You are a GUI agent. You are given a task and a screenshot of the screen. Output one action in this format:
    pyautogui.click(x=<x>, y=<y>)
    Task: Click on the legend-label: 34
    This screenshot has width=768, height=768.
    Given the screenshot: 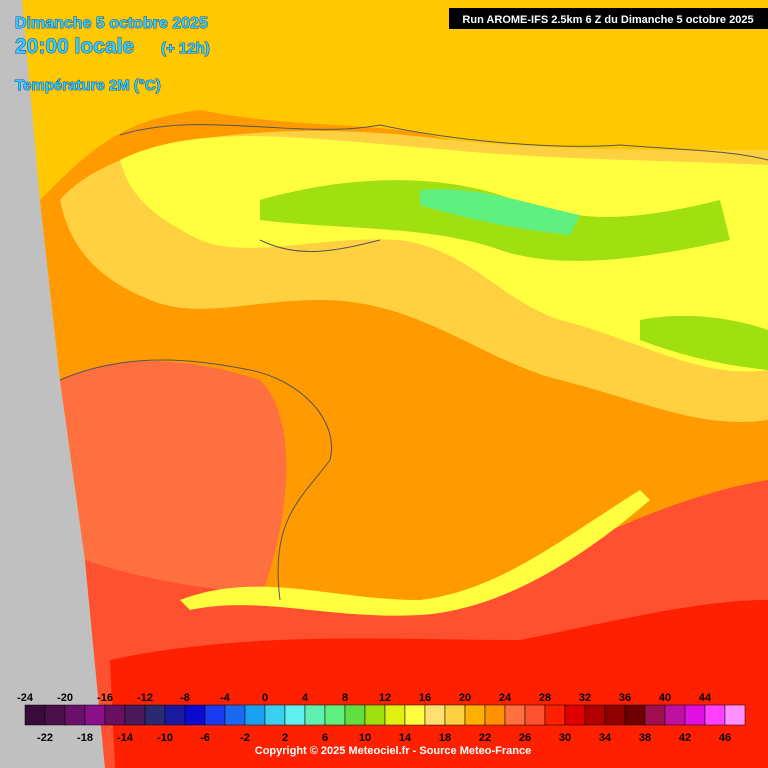 What is the action you would take?
    pyautogui.click(x=605, y=738)
    